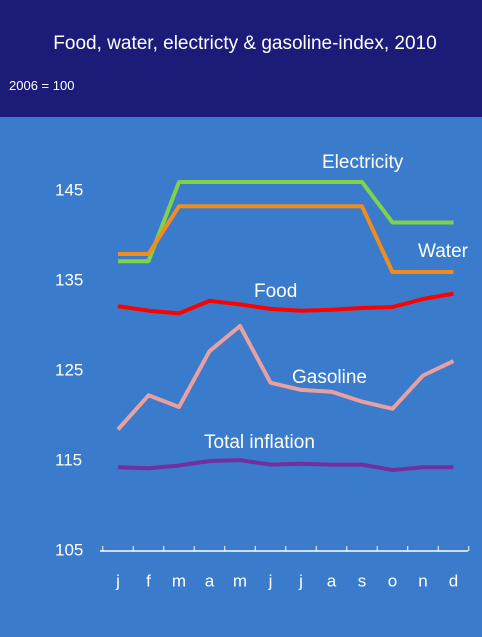  I want to click on y-tick-label: 145, so click(69, 189).